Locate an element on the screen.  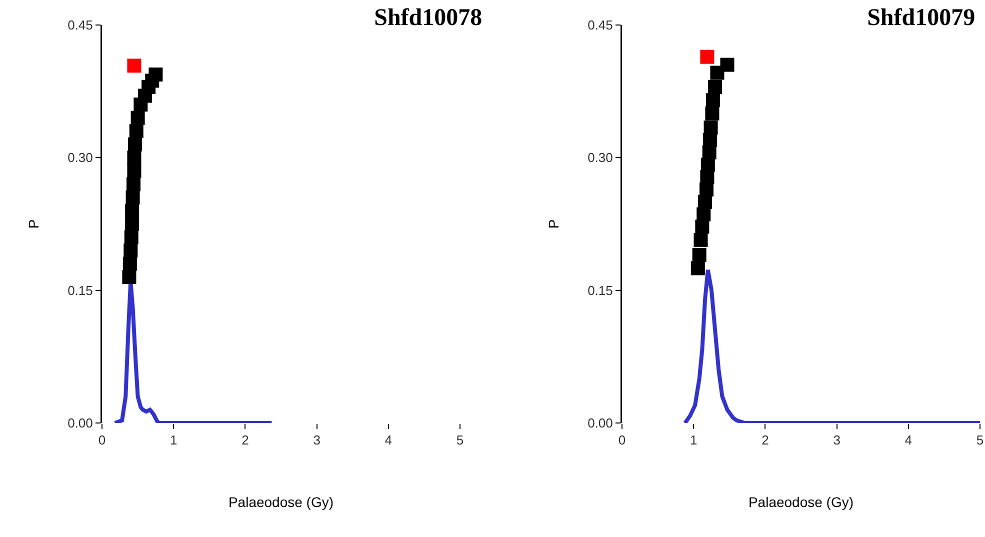
line-series is located at coordinates (831, 345).